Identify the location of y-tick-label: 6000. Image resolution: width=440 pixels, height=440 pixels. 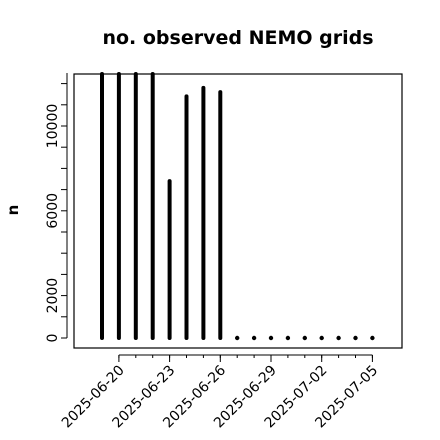
(53, 211).